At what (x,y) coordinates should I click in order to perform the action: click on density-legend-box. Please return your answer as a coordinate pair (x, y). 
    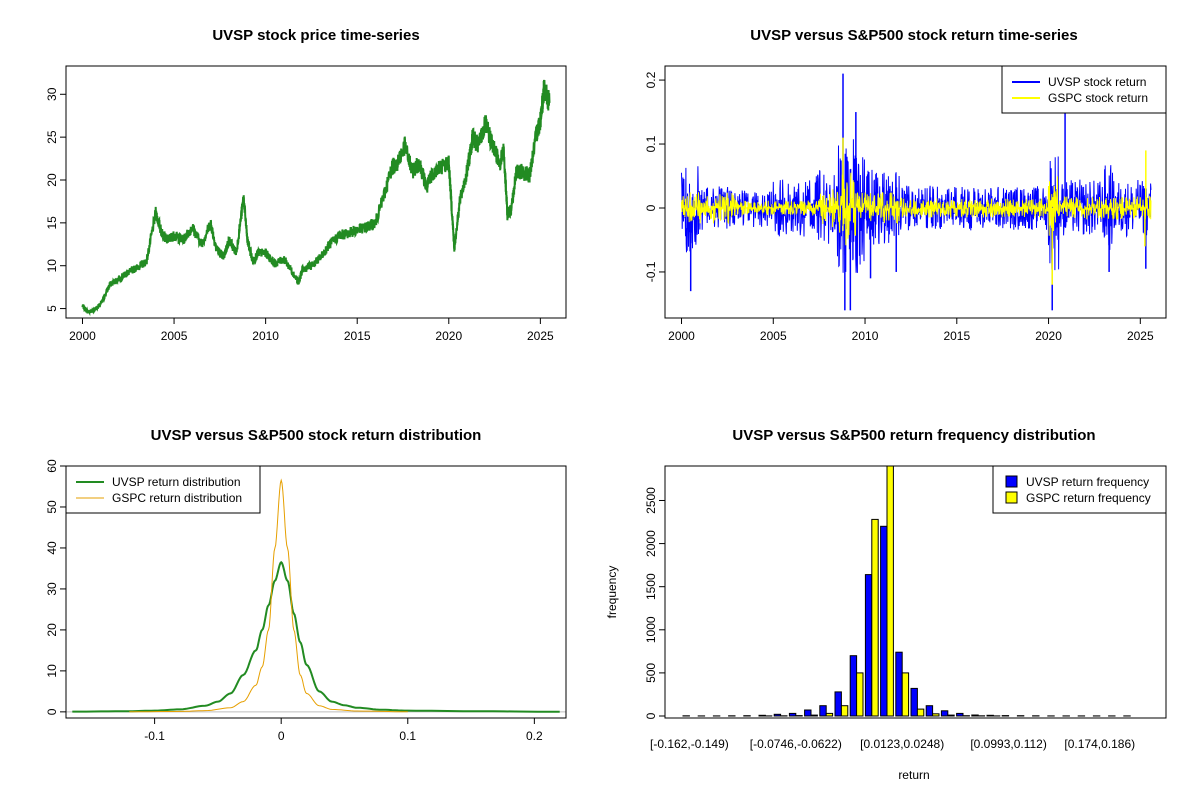
    Looking at the image, I should click on (163, 489).